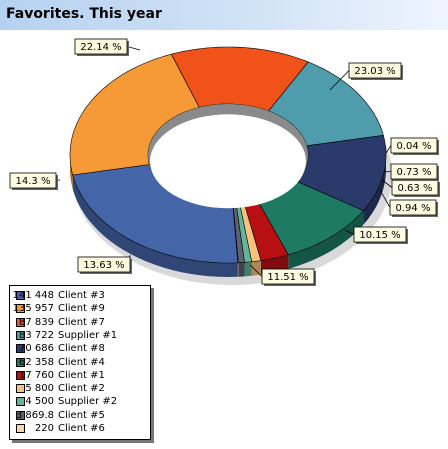  I want to click on legend-item: 17 760 Client #1, so click(80, 376).